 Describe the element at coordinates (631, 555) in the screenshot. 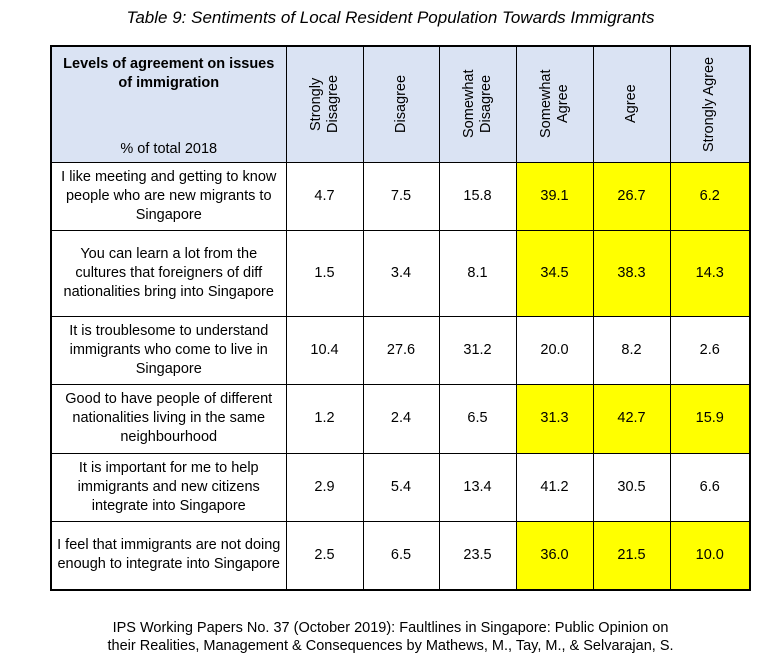

I see `value-cell: 21.5` at that location.